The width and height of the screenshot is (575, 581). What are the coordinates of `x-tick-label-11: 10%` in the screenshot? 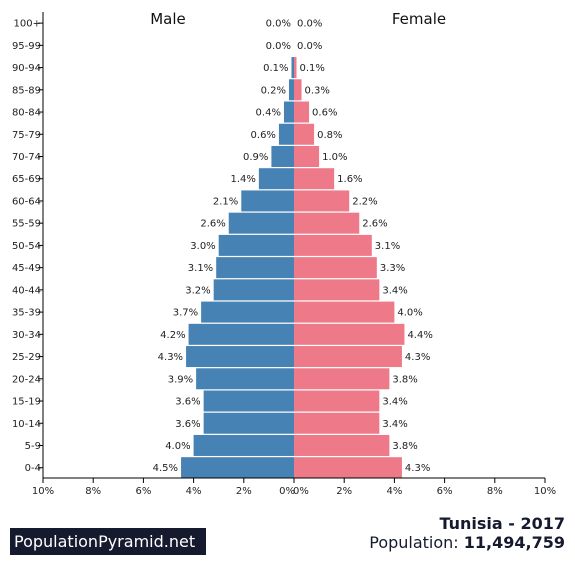 It's located at (545, 491).